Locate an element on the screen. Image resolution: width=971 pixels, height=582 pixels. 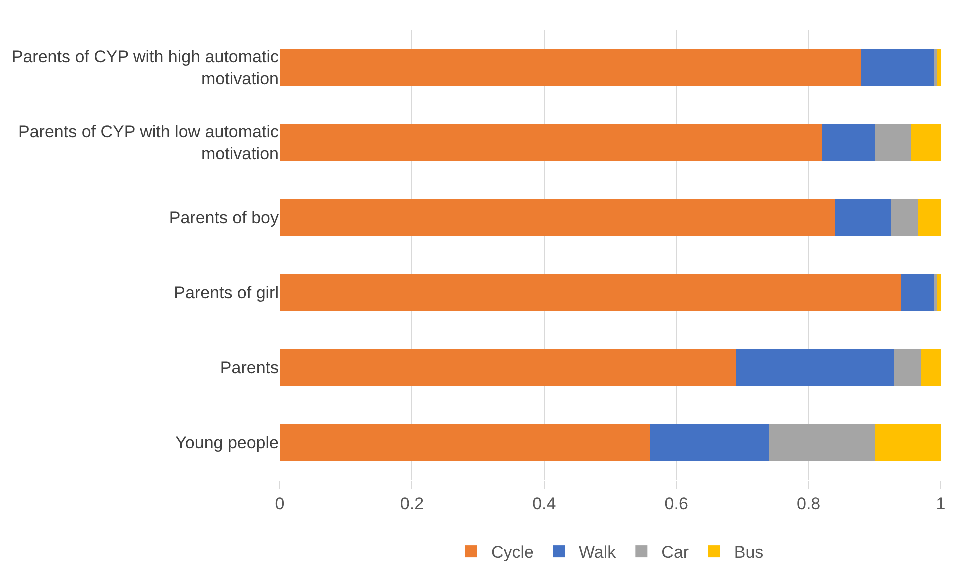
y-tick-label: Parents of girl is located at coordinates (226, 292).